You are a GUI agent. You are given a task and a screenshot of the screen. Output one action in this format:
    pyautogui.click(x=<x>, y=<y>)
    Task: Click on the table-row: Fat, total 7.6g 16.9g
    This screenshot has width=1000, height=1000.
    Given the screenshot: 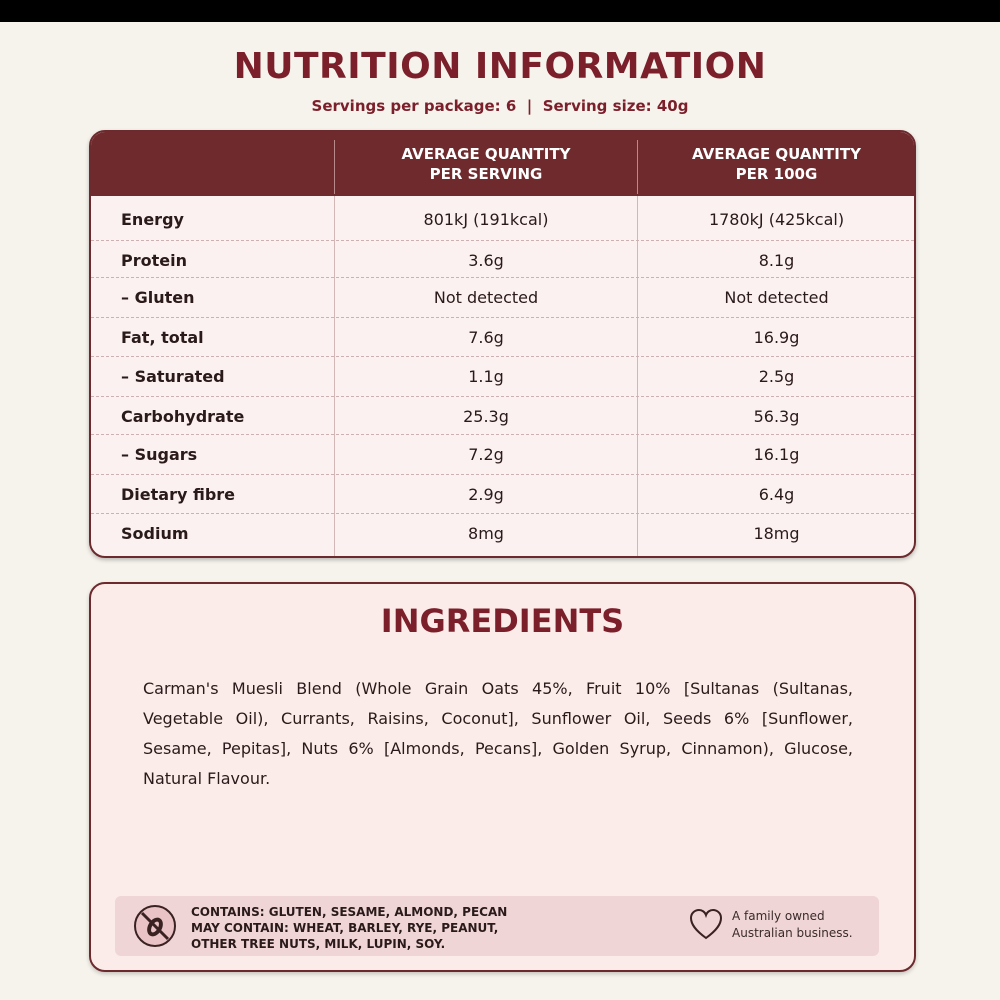 What is the action you would take?
    pyautogui.click(x=502, y=336)
    